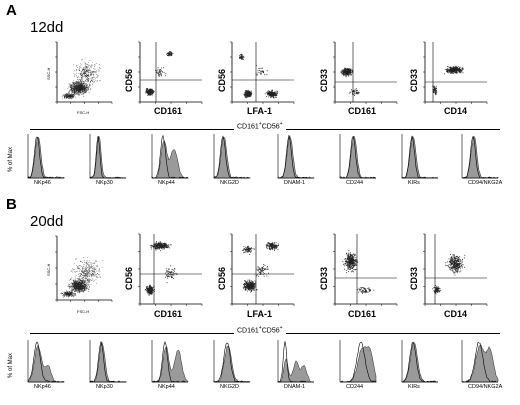  I want to click on panel-letter-b: B, so click(11, 204).